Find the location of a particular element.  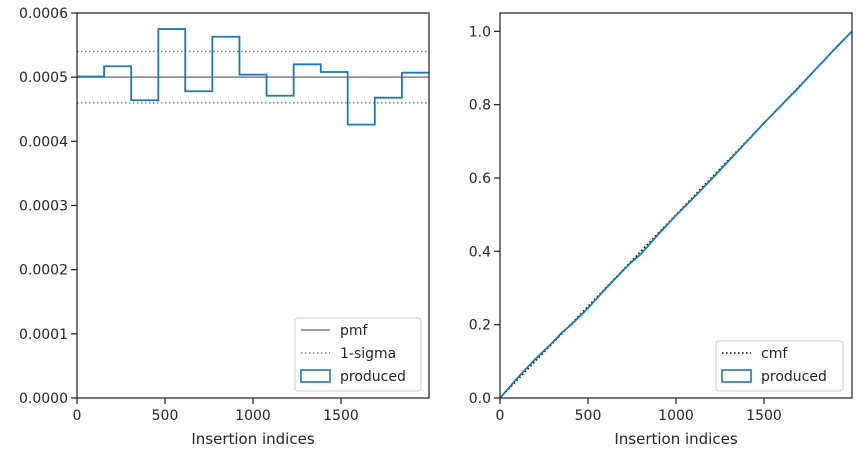

series-produced-line is located at coordinates (253, 77).